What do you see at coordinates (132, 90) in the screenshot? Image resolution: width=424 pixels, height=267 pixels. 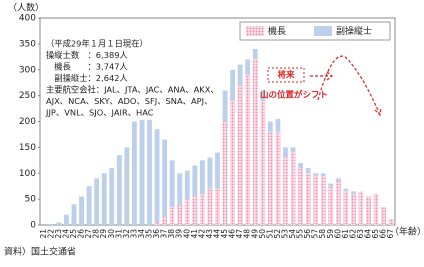 I see `note: 主要航空会社：JAL、JTA、JAC、ANA、AKX、` at bounding box center [132, 90].